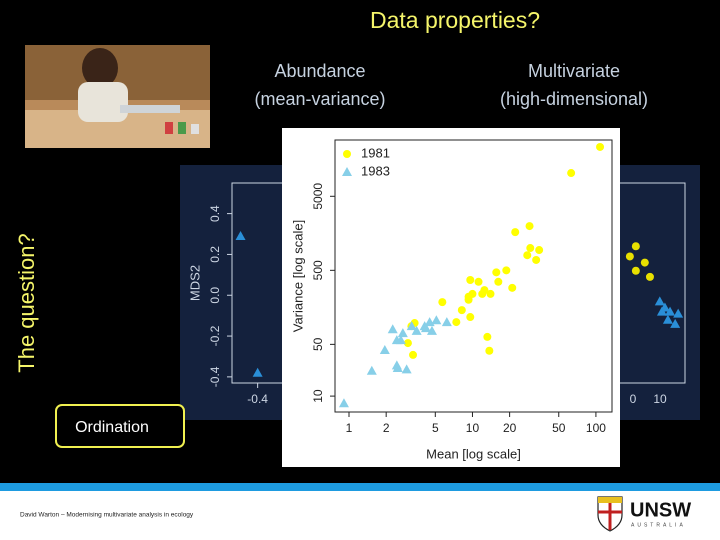  Describe the element at coordinates (318, 270) in the screenshot. I see `y-tick-label: 500` at that location.